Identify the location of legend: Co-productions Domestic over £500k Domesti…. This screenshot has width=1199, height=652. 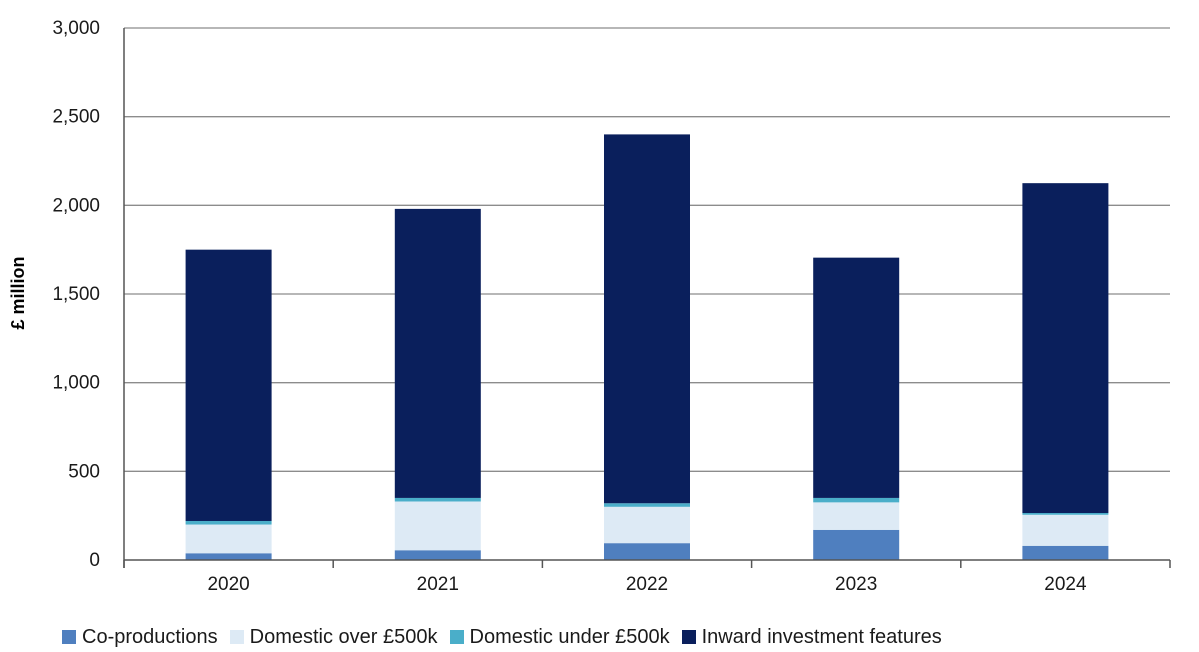
(508, 637).